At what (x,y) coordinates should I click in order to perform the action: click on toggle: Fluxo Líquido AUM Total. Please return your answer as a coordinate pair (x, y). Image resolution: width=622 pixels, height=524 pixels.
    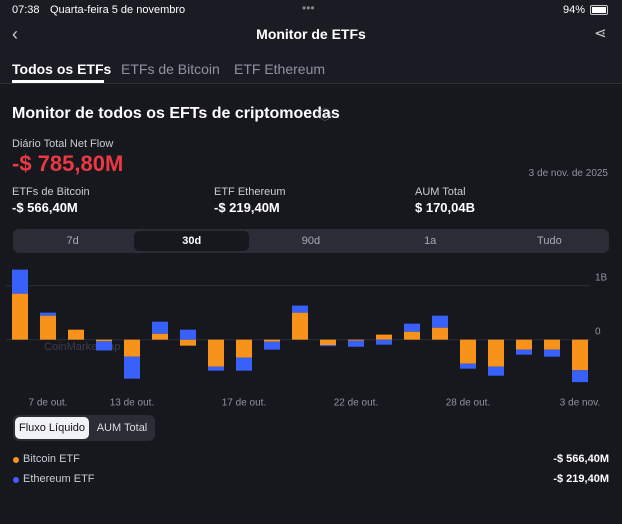
    Looking at the image, I should click on (84, 428).